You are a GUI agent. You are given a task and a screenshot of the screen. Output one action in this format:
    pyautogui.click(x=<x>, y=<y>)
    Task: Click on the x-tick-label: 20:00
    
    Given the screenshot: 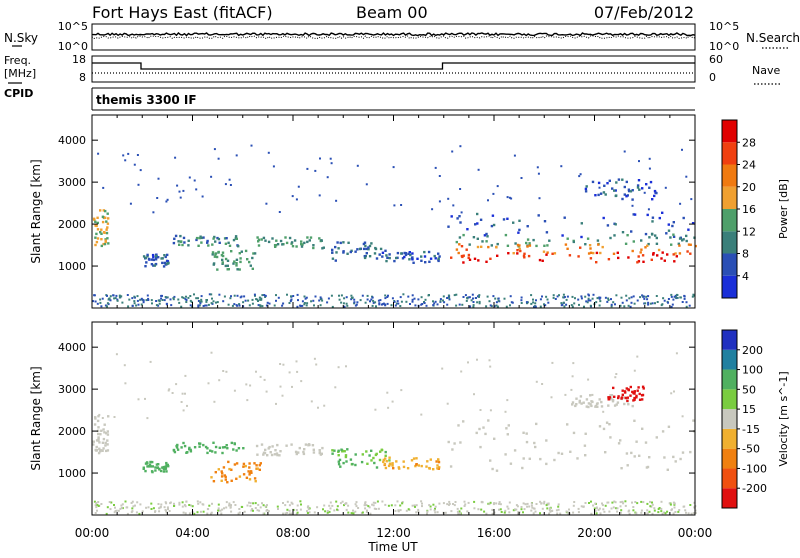 What is the action you would take?
    pyautogui.click(x=594, y=533)
    